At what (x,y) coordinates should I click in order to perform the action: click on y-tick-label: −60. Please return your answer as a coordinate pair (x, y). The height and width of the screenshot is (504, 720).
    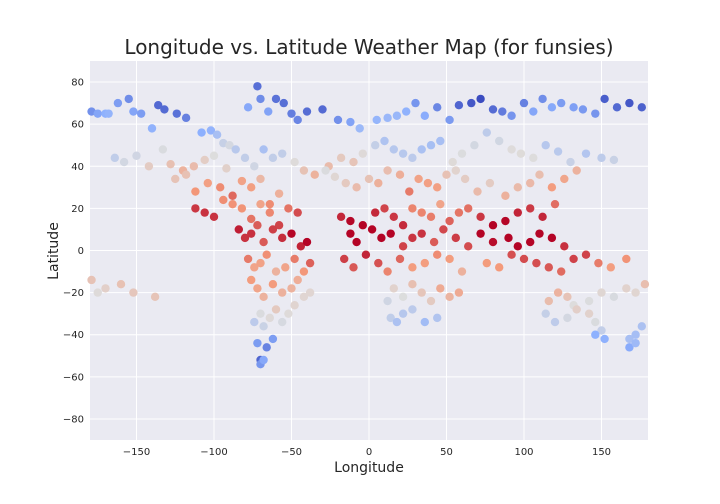
    Looking at the image, I should click on (73, 377).